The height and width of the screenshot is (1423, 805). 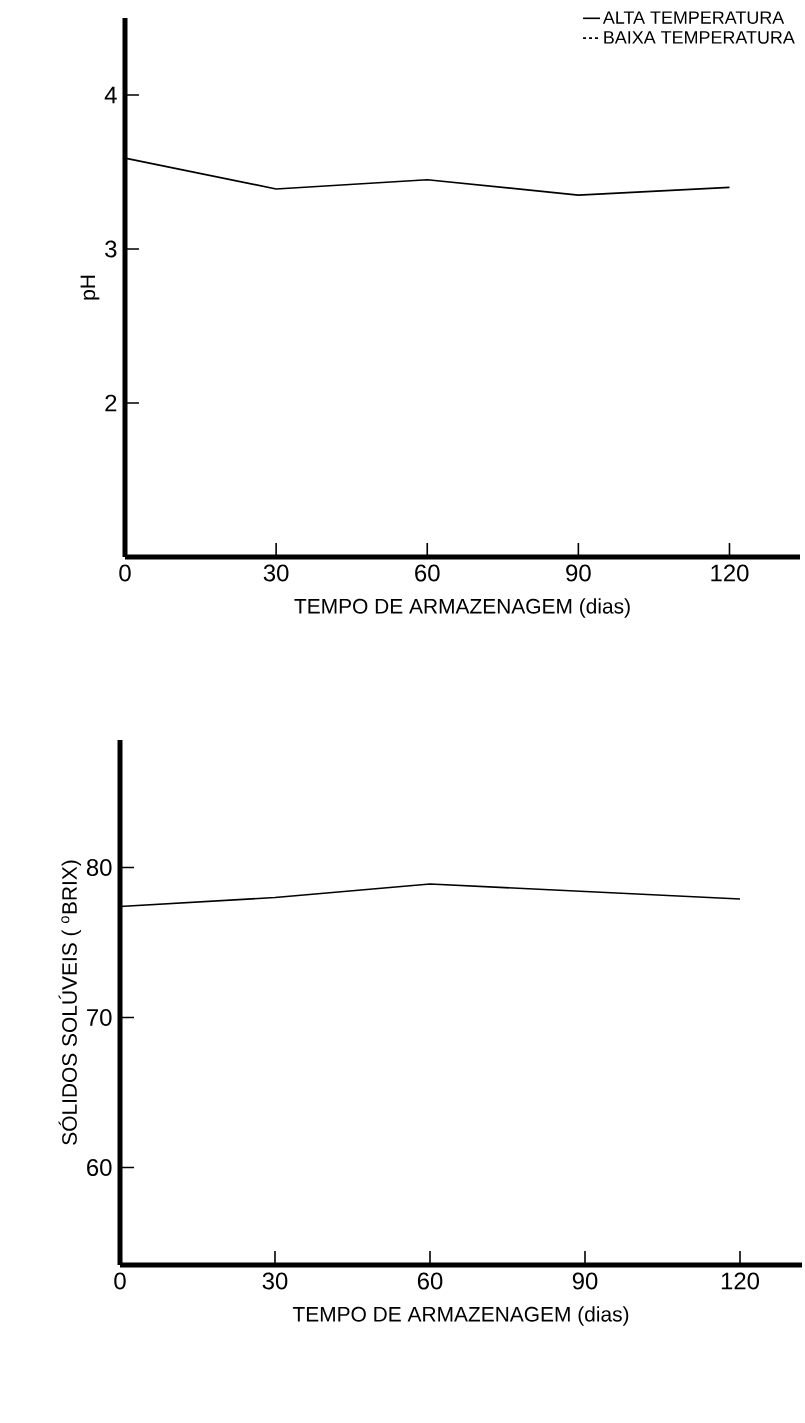 I want to click on y-tick-label: 4, so click(x=110, y=95).